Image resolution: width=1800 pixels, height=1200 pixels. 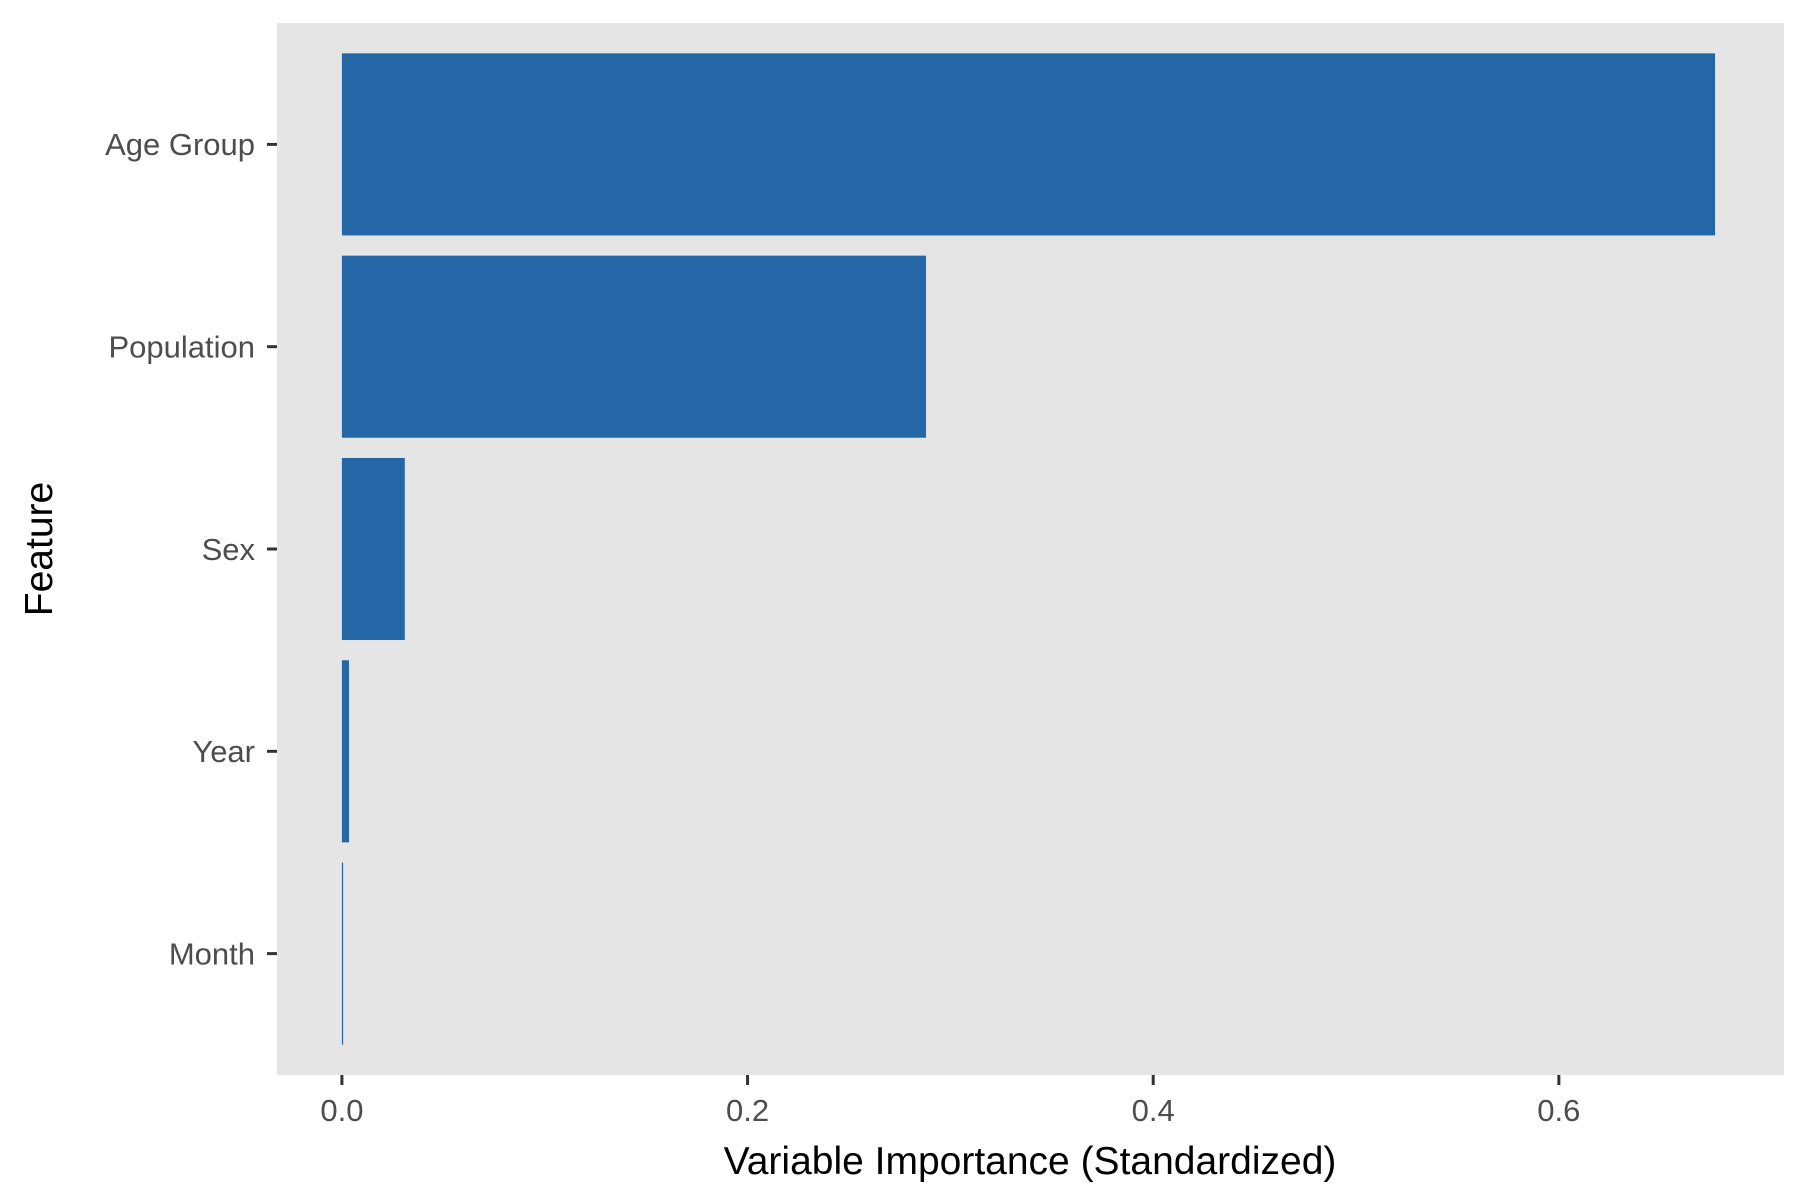 What do you see at coordinates (373, 549) in the screenshot?
I see `bar-sex` at bounding box center [373, 549].